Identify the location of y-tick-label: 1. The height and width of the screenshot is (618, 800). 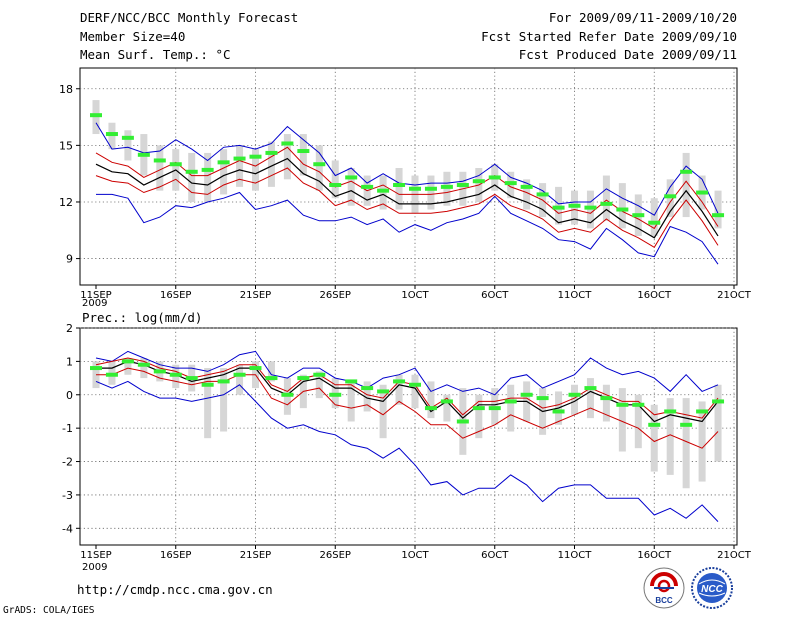
(69, 361).